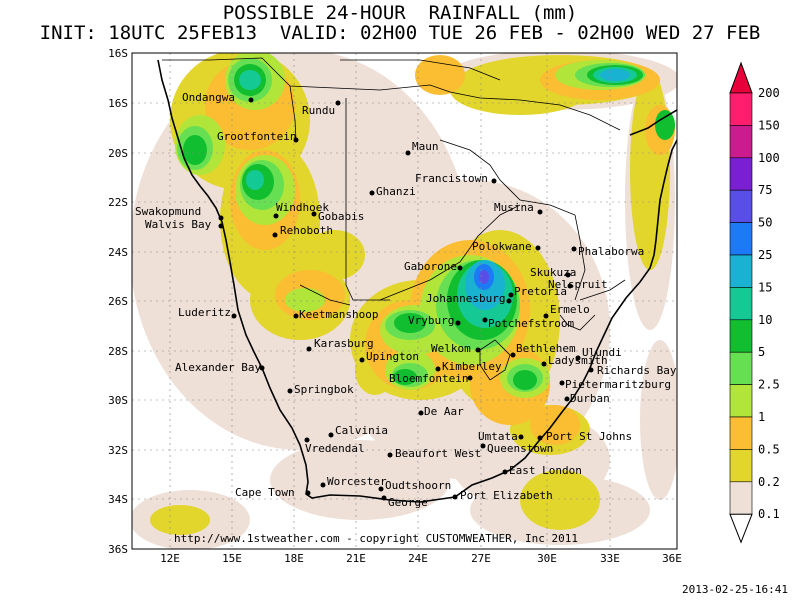 Image resolution: width=800 pixels, height=600 pixels. I want to click on city-label: Vryburg, so click(431, 320).